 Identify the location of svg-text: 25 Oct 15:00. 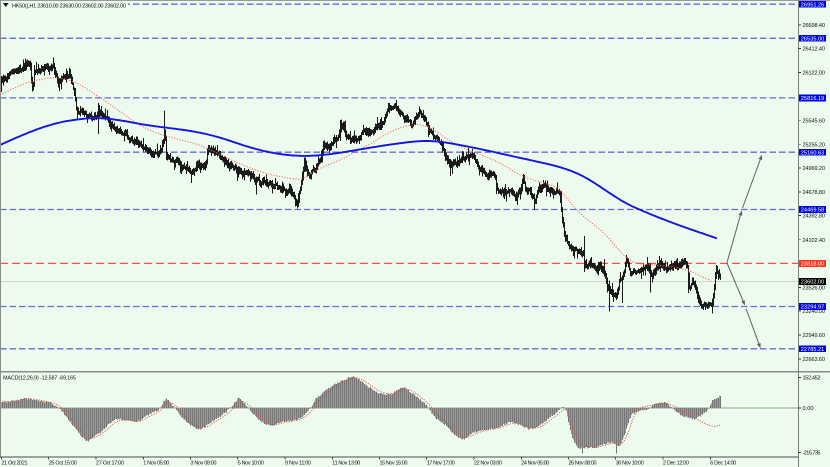
(63, 463).